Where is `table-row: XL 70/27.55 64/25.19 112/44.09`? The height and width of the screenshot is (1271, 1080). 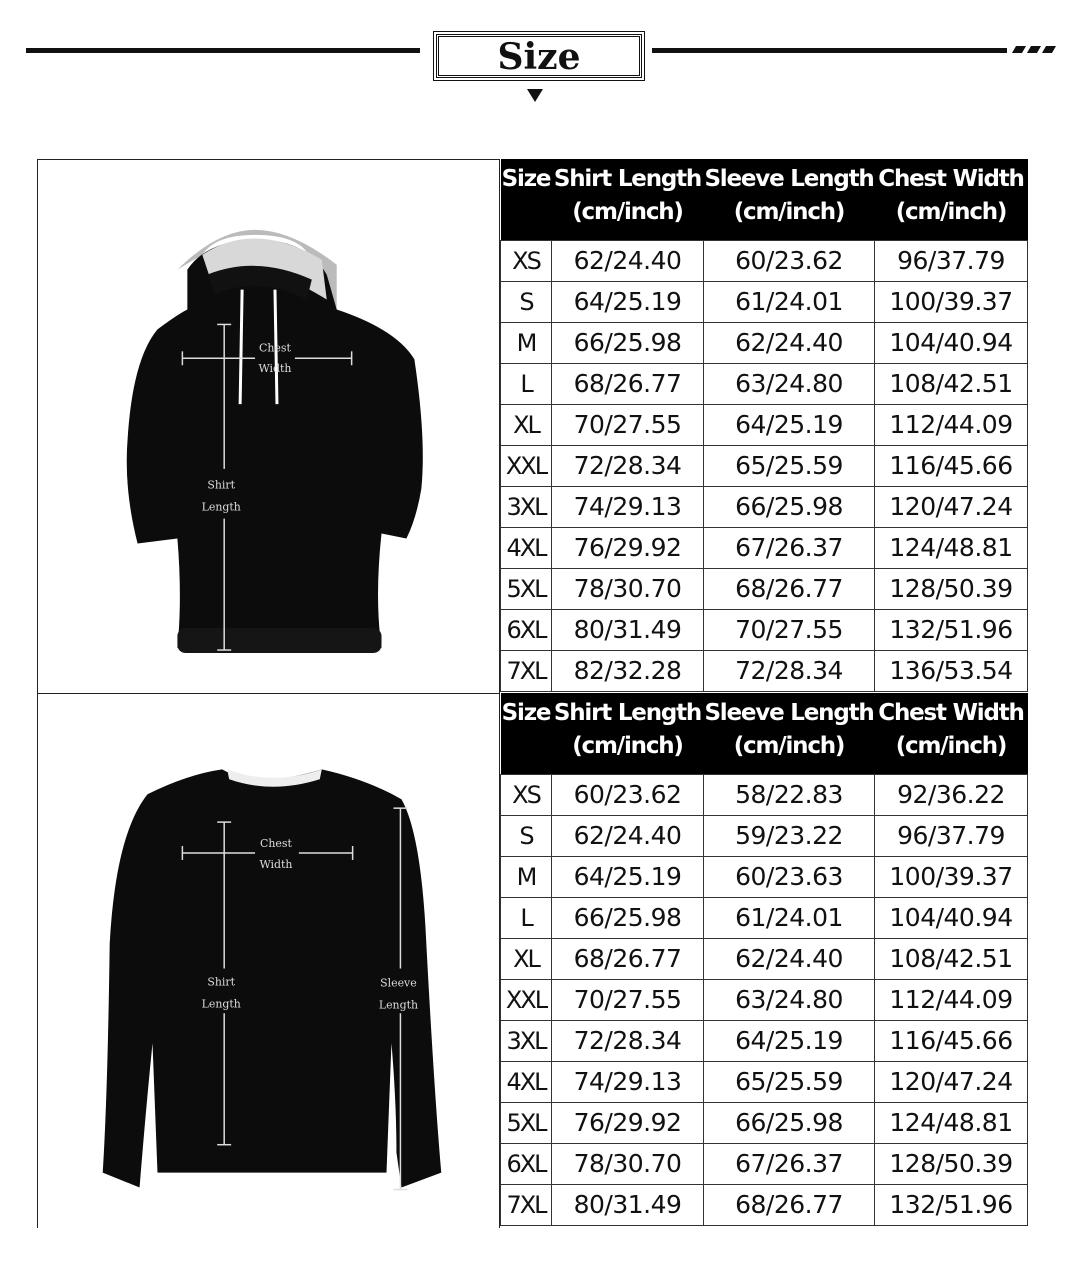 table-row: XL 70/27.55 64/25.19 112/44.09 is located at coordinates (764, 424).